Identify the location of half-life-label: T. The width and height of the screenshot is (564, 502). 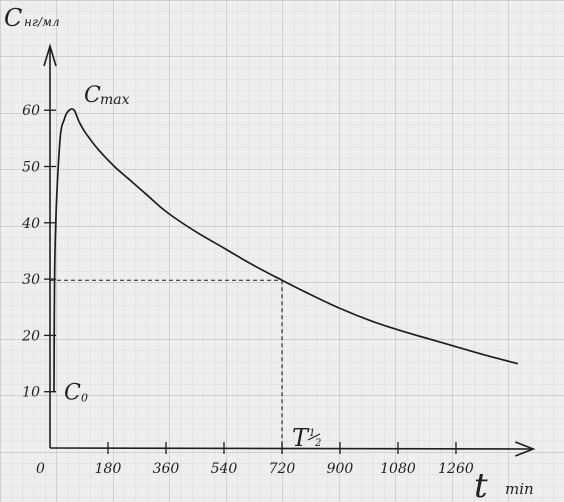
(301, 438).